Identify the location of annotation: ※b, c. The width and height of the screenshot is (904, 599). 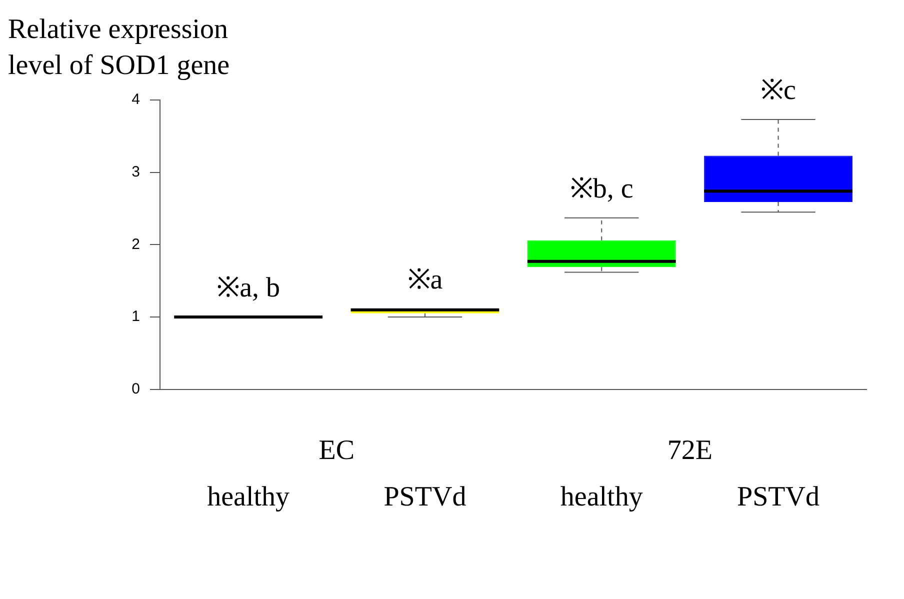
(602, 188).